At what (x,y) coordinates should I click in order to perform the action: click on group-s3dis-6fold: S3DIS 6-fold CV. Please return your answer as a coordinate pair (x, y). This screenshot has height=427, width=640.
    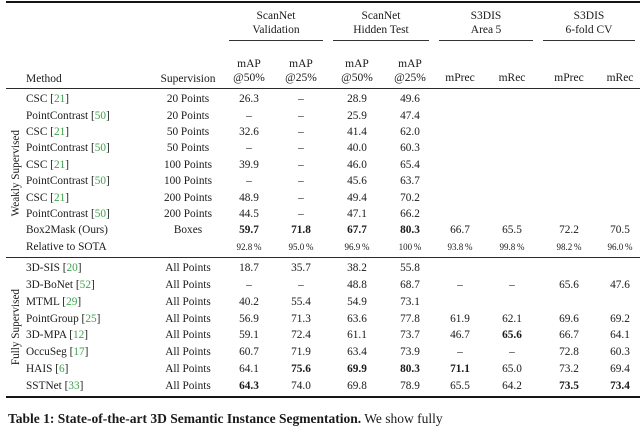
    Looking at the image, I should click on (589, 25).